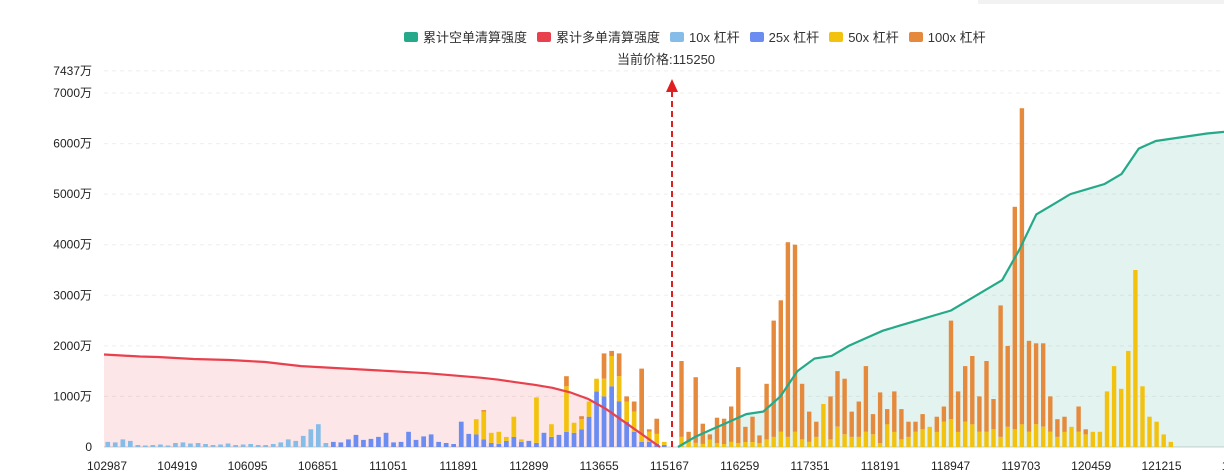 This screenshot has height=474, width=1224. I want to click on legend-swatch-10x, so click(677, 36).